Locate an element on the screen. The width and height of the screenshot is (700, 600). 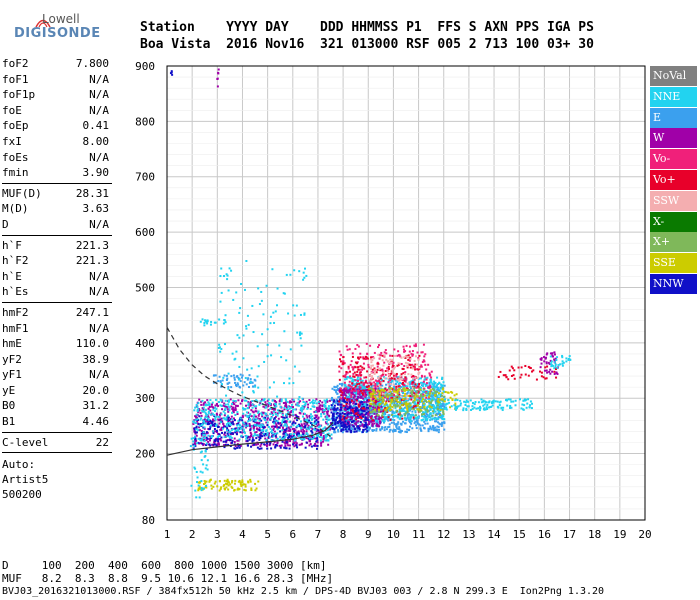
param-row: B0 31.2 is located at coordinates (57, 406).